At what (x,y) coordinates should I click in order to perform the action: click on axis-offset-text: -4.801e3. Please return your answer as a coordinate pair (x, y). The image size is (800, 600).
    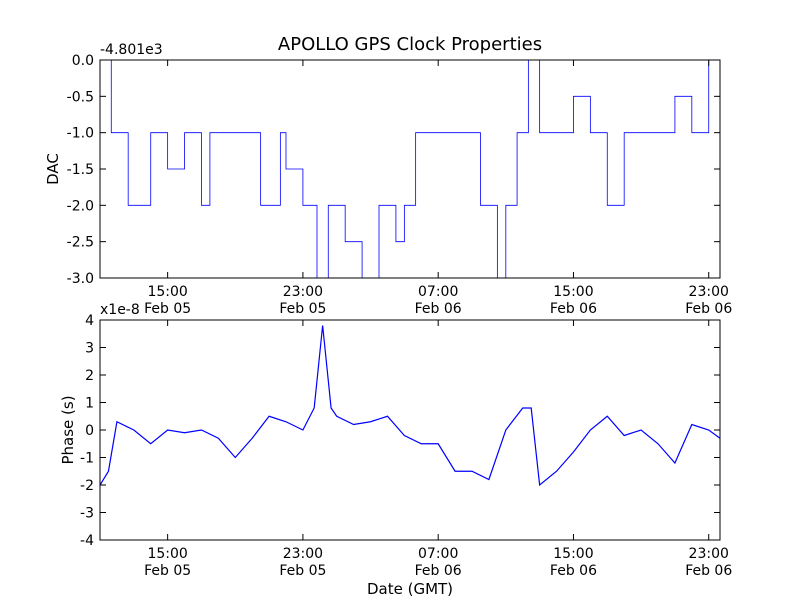
    Looking at the image, I should click on (131, 50).